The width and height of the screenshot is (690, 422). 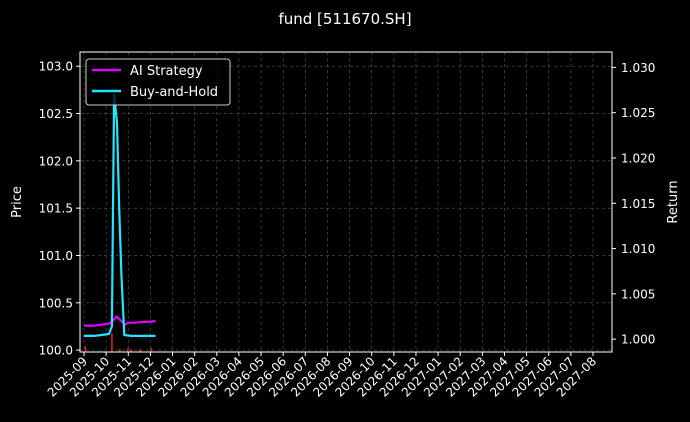 I want to click on series-lines, so click(x=120, y=215).